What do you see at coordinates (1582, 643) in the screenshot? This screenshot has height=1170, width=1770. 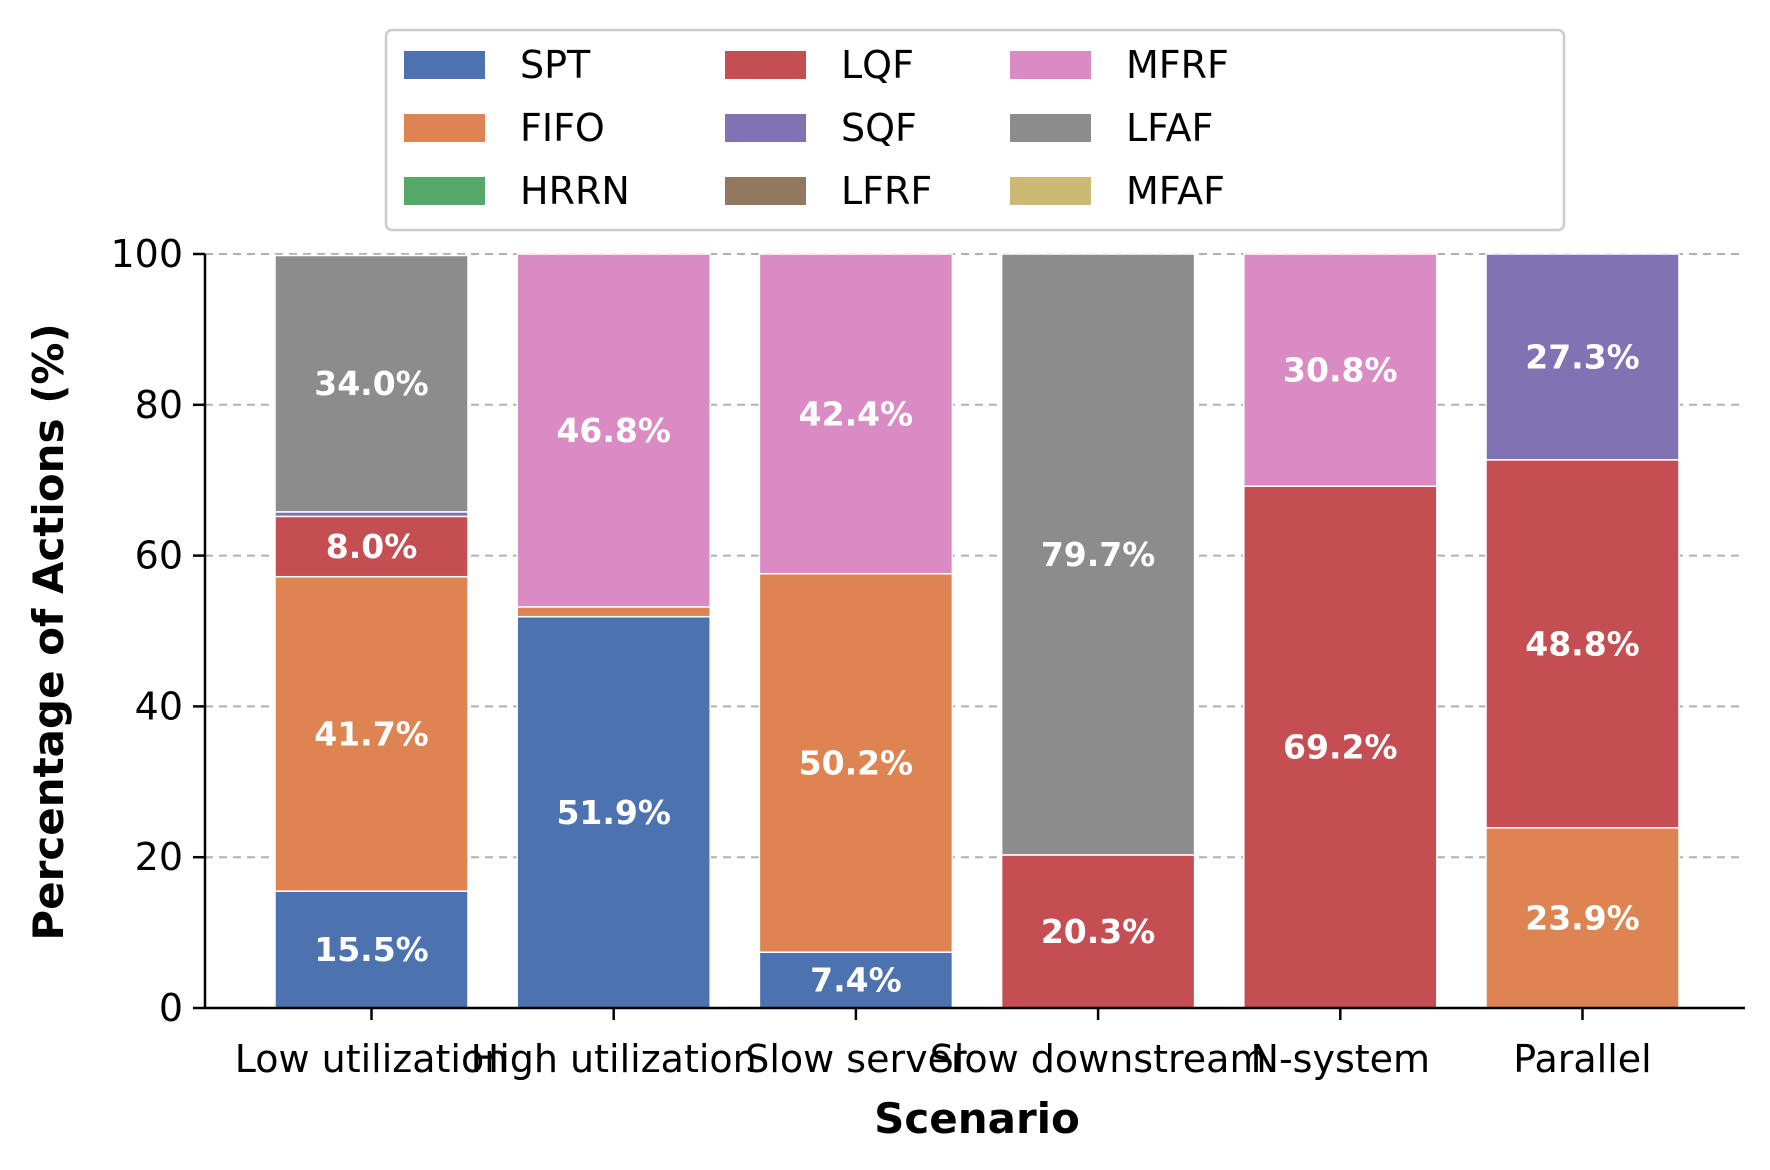 I see `data-label: 48.8%` at bounding box center [1582, 643].